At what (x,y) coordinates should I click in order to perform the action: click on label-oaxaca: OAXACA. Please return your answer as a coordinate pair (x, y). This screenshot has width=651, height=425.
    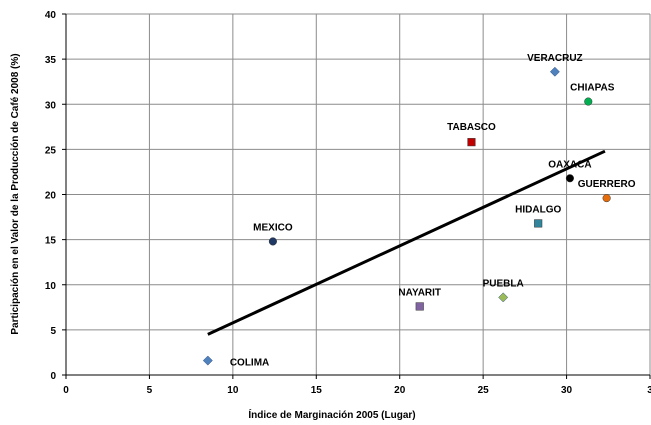
    Looking at the image, I should click on (569, 164).